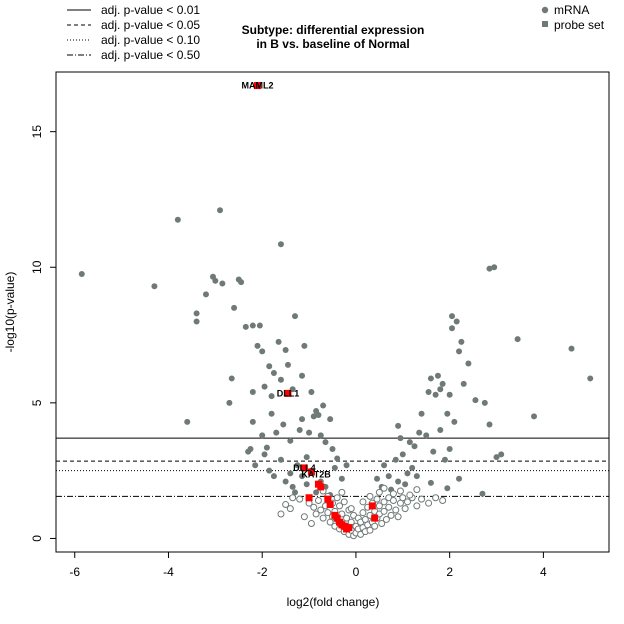  Describe the element at coordinates (150, 55) in the screenshot. I see `legend-label-p050: adj. p-value < 0.50` at that location.